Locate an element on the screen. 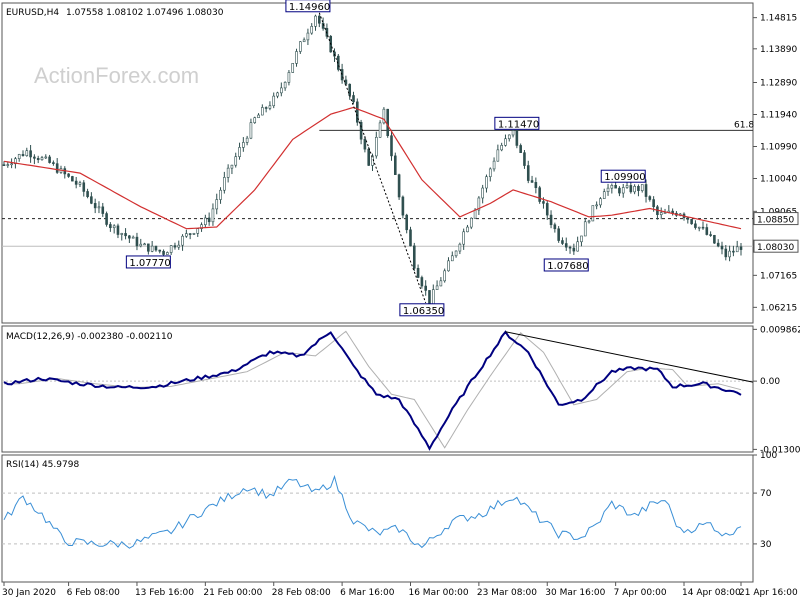 This screenshot has width=800, height=600. price-annotation-label: 1.07770 is located at coordinates (149, 263).